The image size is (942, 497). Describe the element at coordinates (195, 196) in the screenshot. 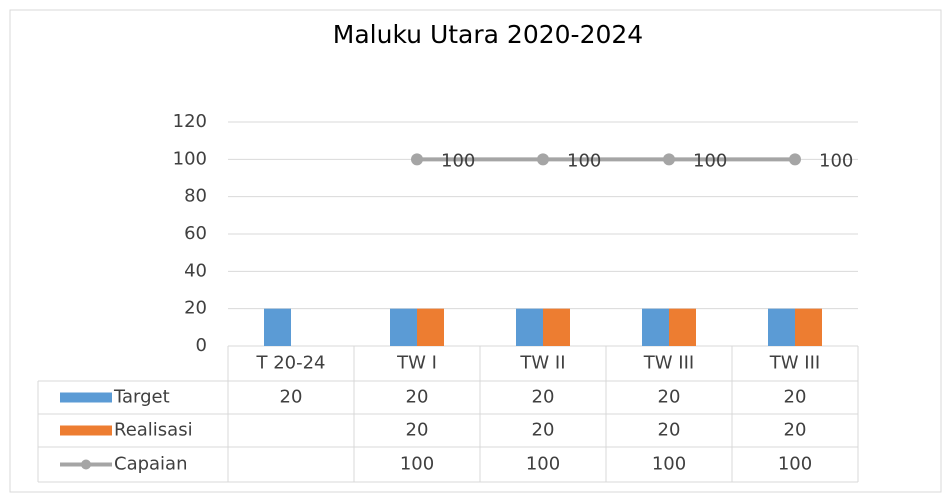

I see `y-tick-label: 80` at that location.